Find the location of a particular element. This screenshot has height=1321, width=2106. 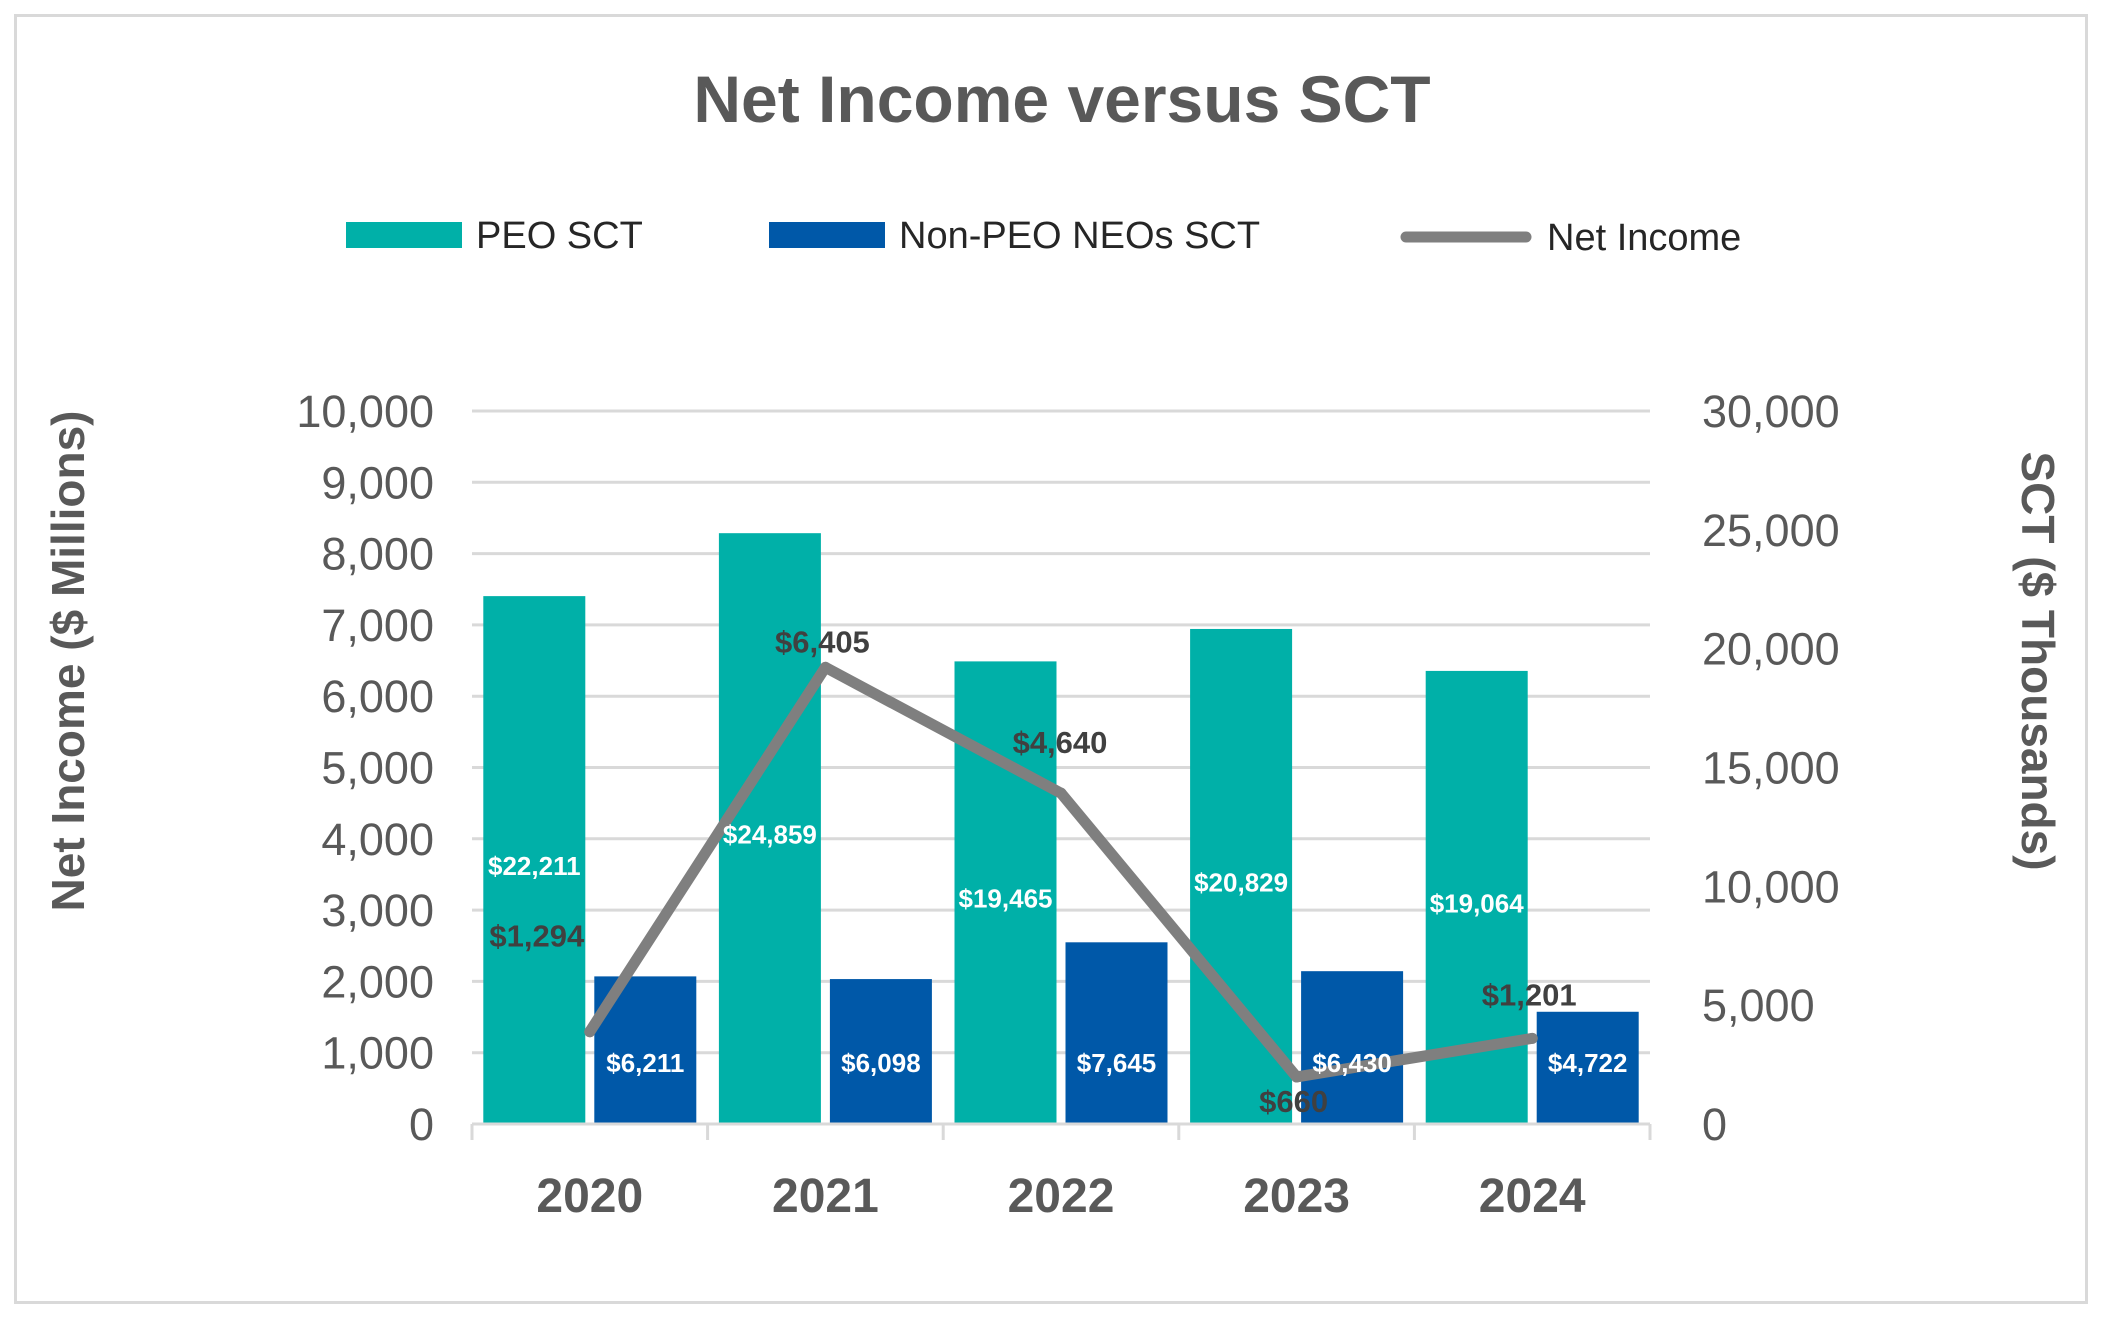

legend-swatch-peo-sct is located at coordinates (404, 235).